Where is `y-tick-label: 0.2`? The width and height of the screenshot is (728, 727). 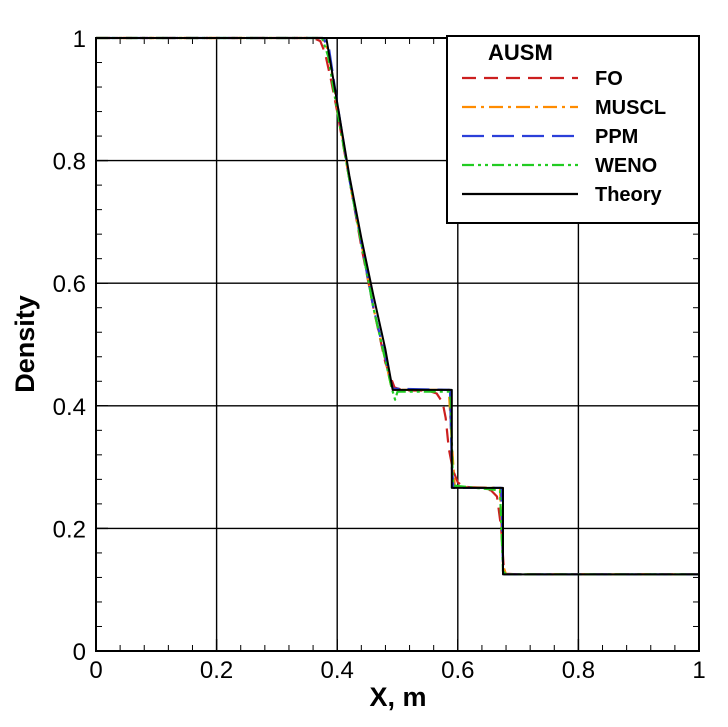
y-tick-label: 0.2 is located at coordinates (69, 529).